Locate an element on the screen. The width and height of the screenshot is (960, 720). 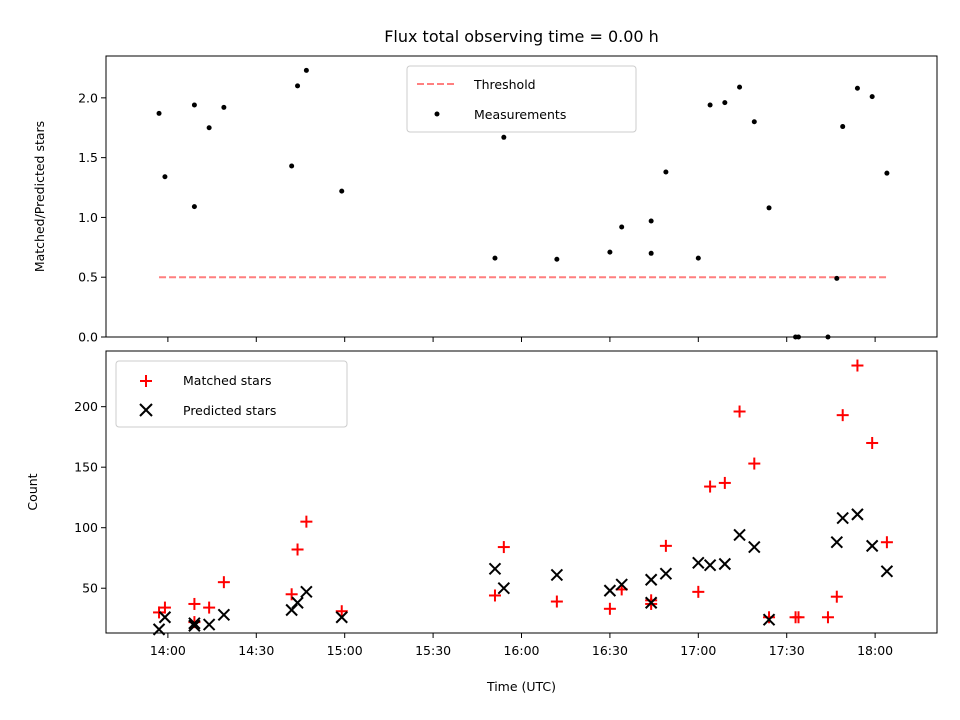
top-y-tick-label: 2.0 is located at coordinates (88, 97).